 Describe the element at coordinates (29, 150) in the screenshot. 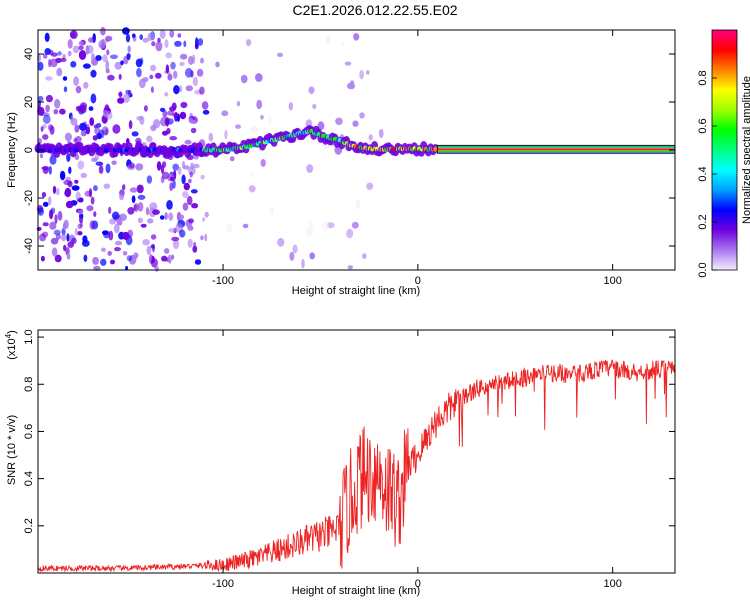

I see `y-tick-label: 0` at that location.